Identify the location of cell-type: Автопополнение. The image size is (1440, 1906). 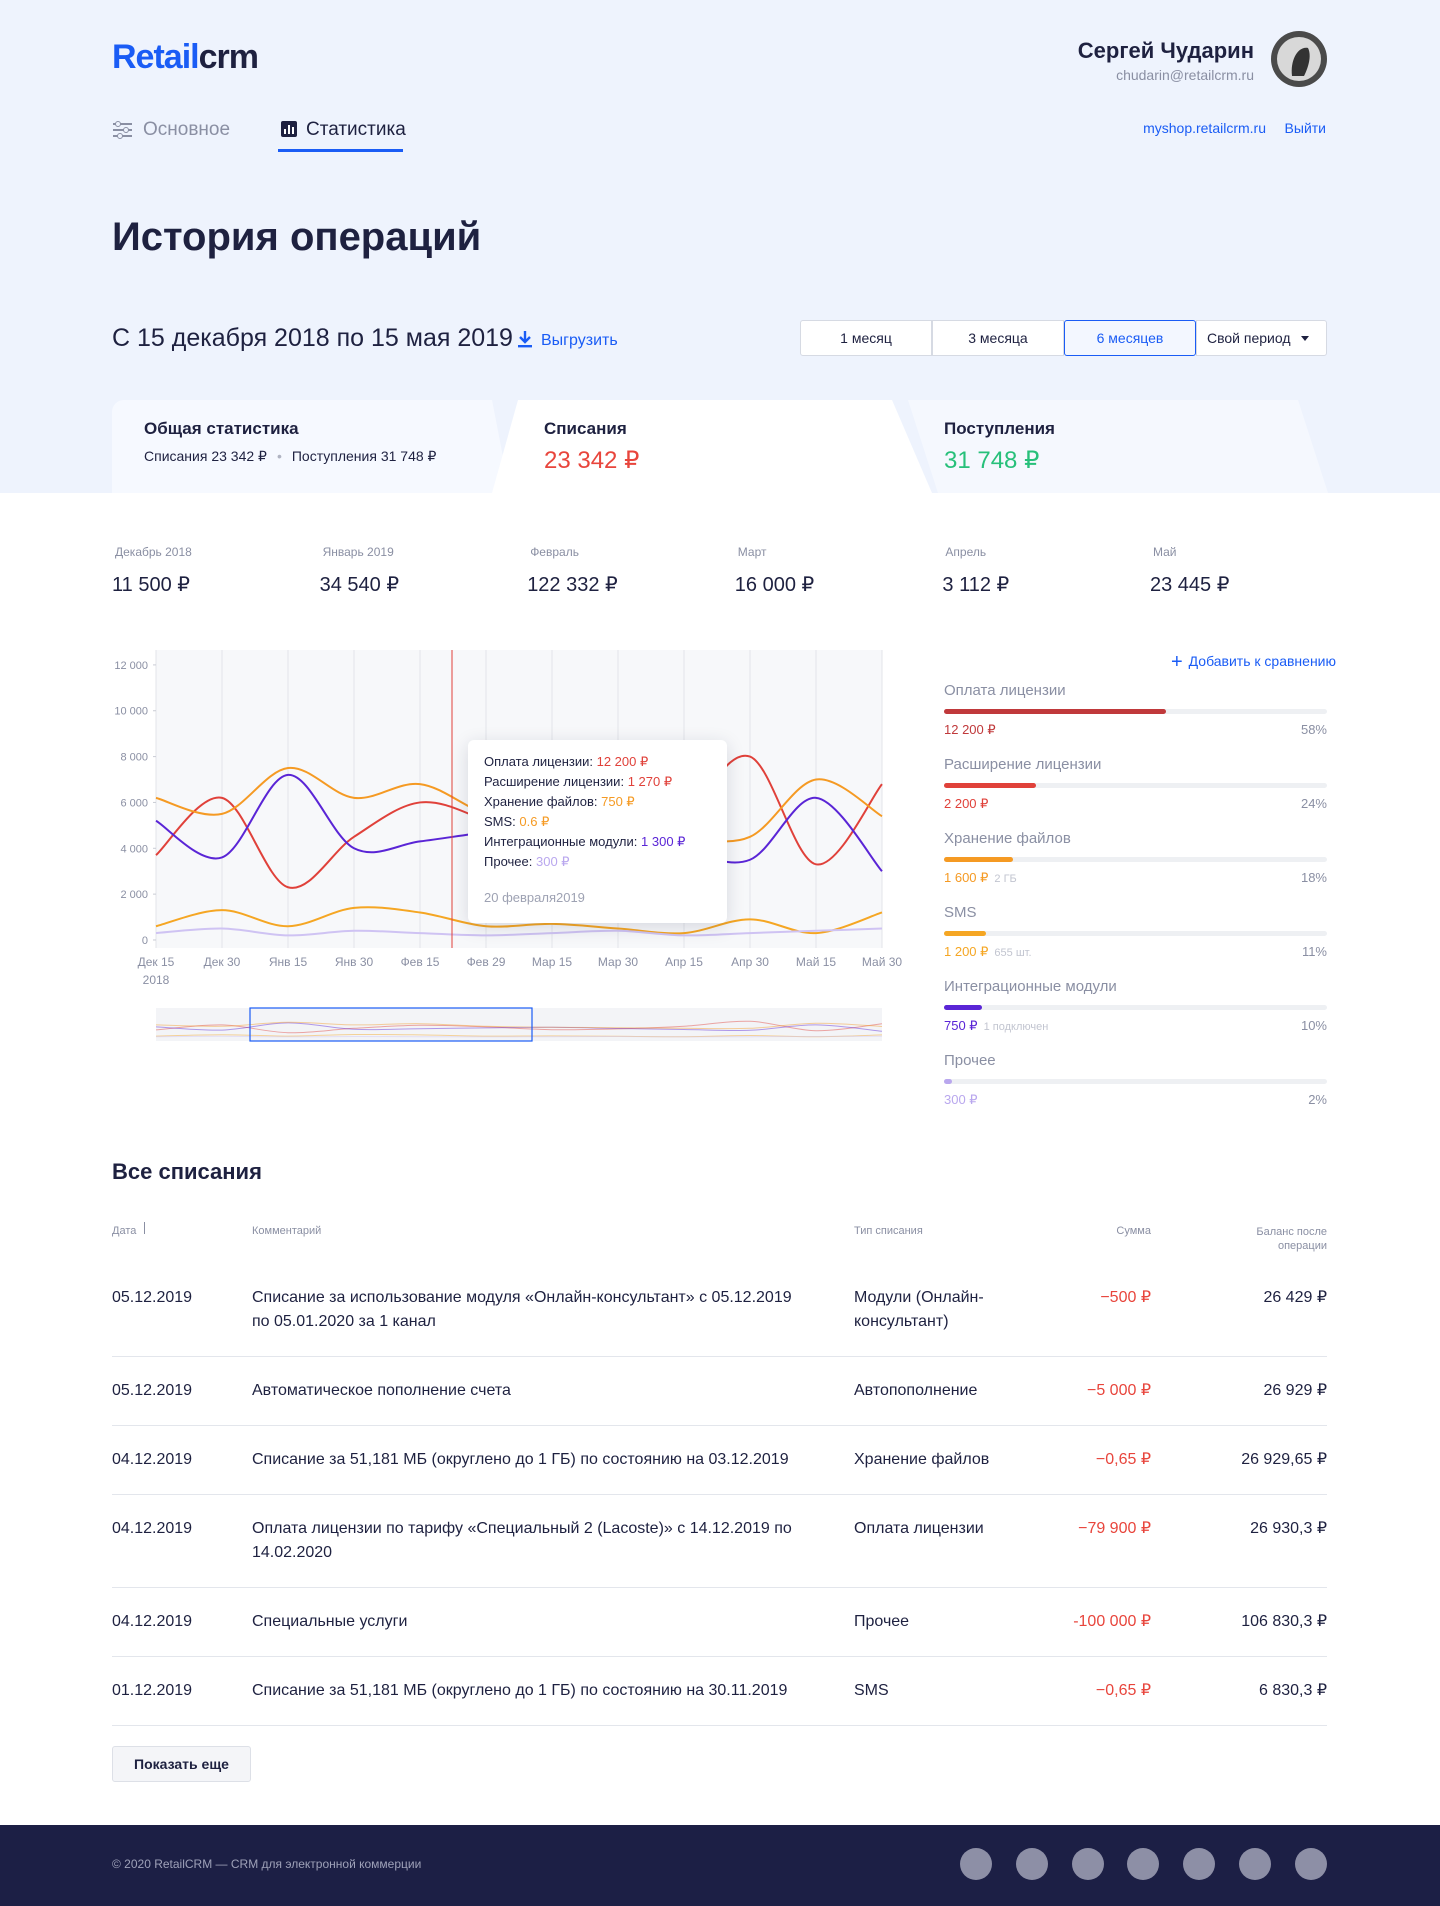
(916, 1390).